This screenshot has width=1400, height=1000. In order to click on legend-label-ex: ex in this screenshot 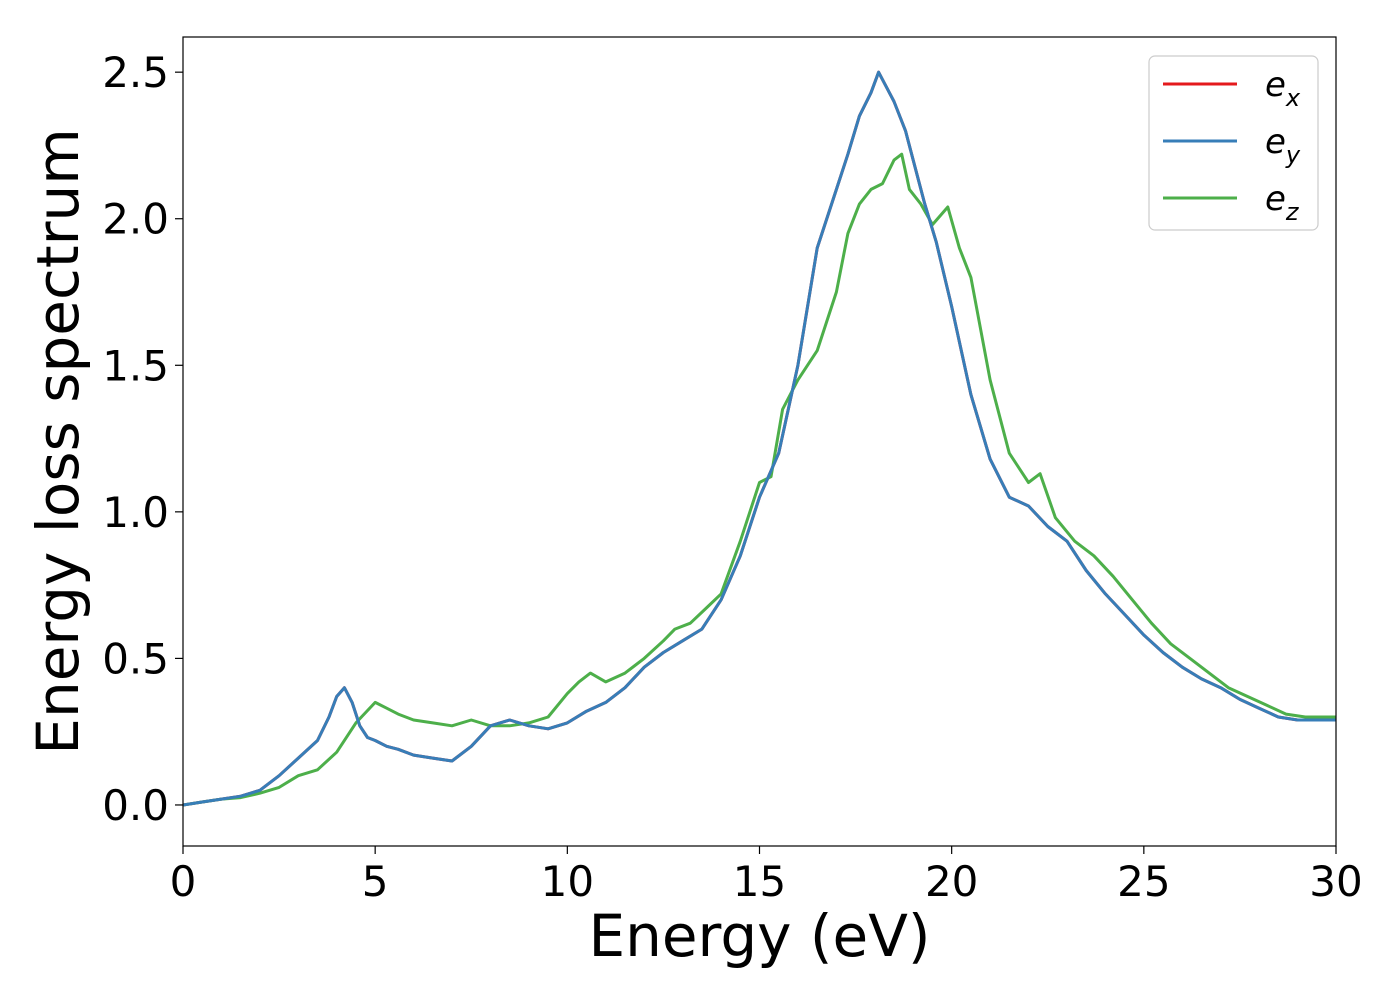, I will do `click(1283, 88)`.